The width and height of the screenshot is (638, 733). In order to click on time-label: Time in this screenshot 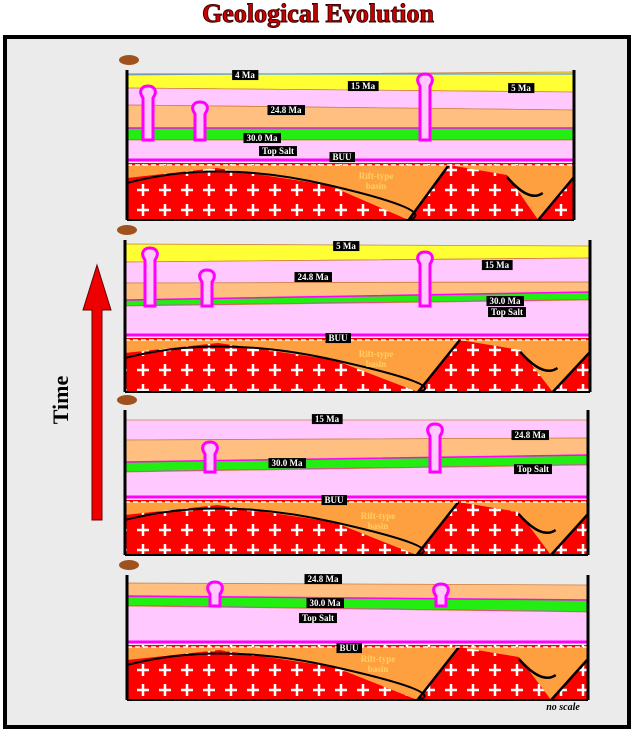, I will do `click(60, 400)`.